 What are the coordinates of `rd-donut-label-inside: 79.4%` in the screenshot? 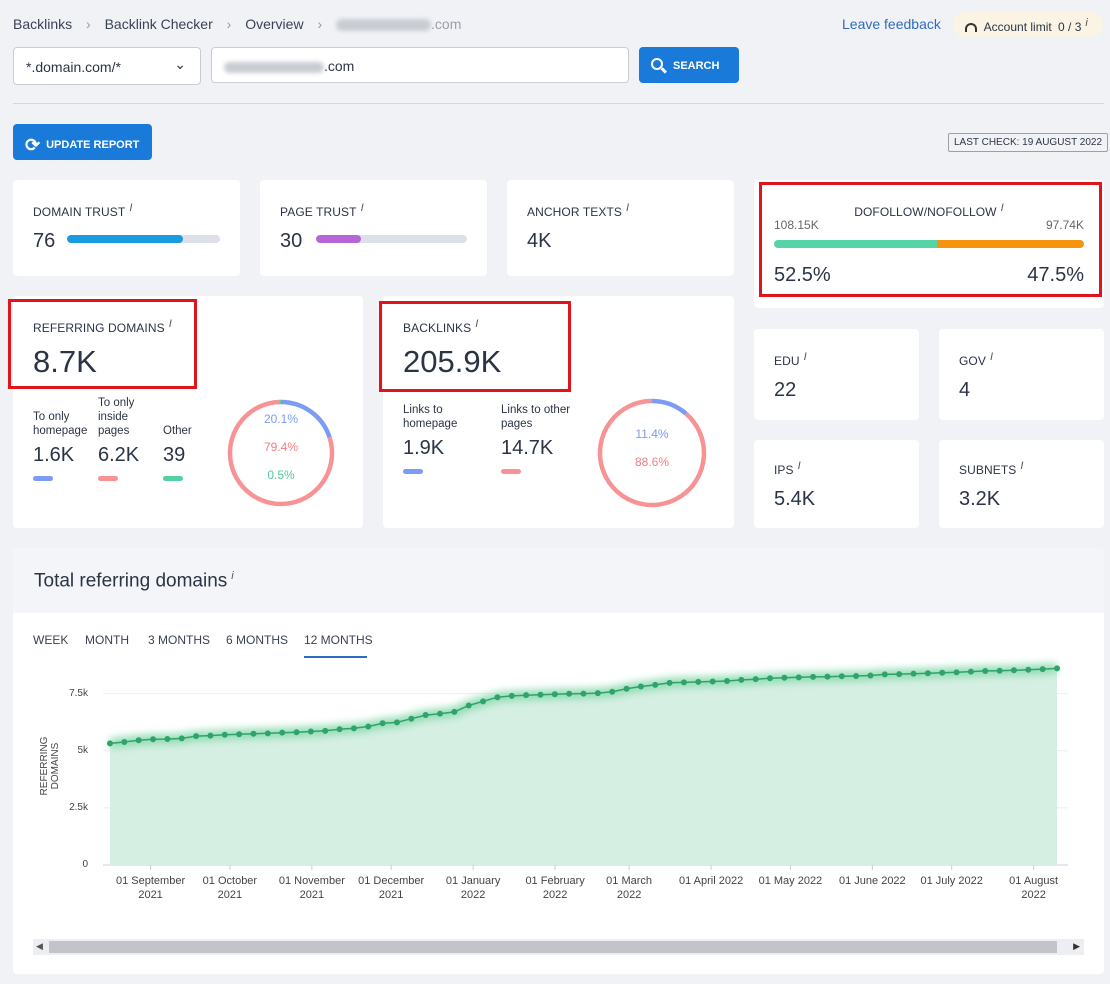 It's located at (281, 447).